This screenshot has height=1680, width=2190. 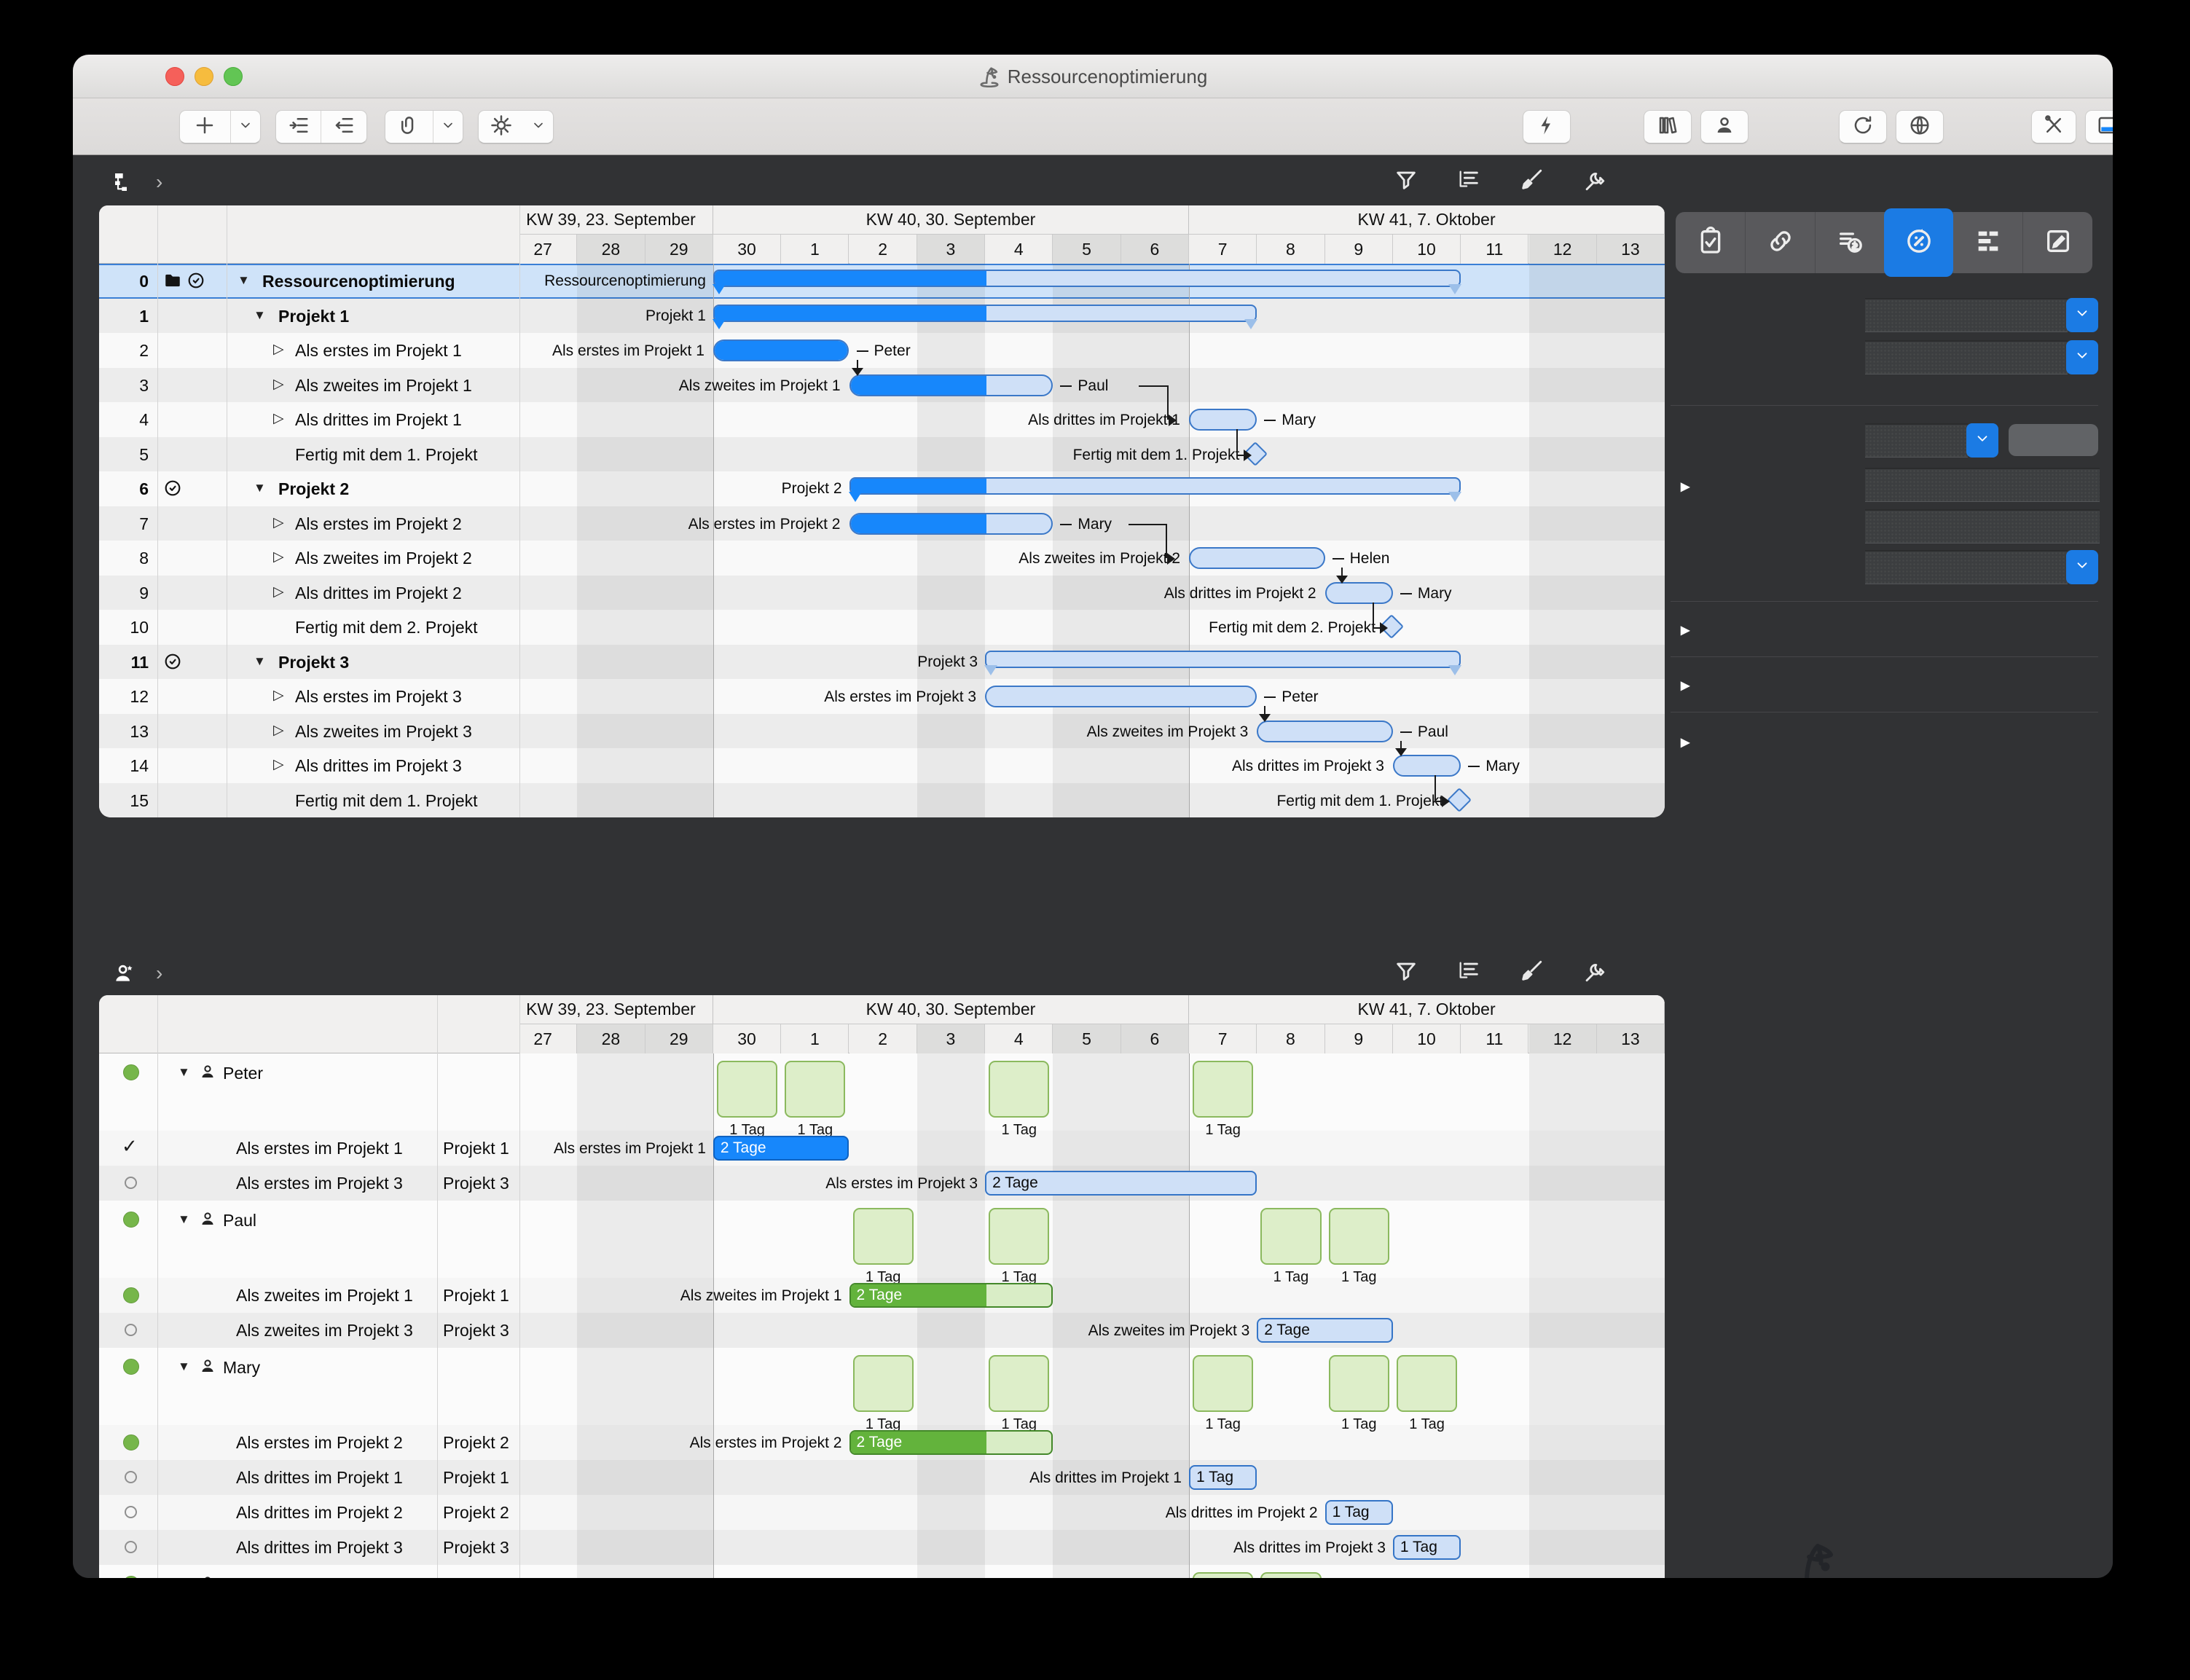 I want to click on set-100-button, so click(x=2054, y=440).